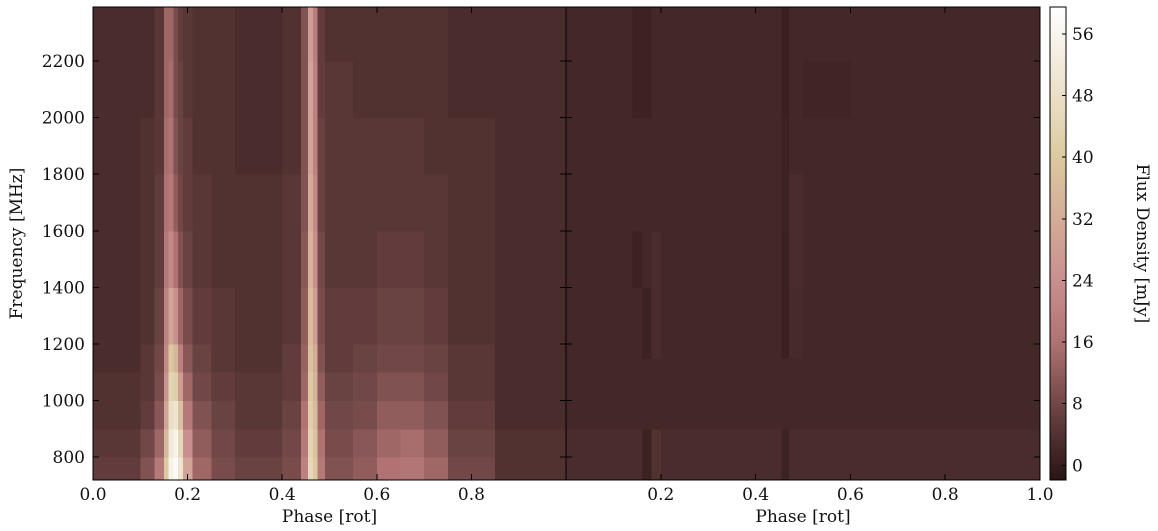 This screenshot has width=1158, height=531. What do you see at coordinates (1058, 243) in the screenshot?
I see `colorbar` at bounding box center [1058, 243].